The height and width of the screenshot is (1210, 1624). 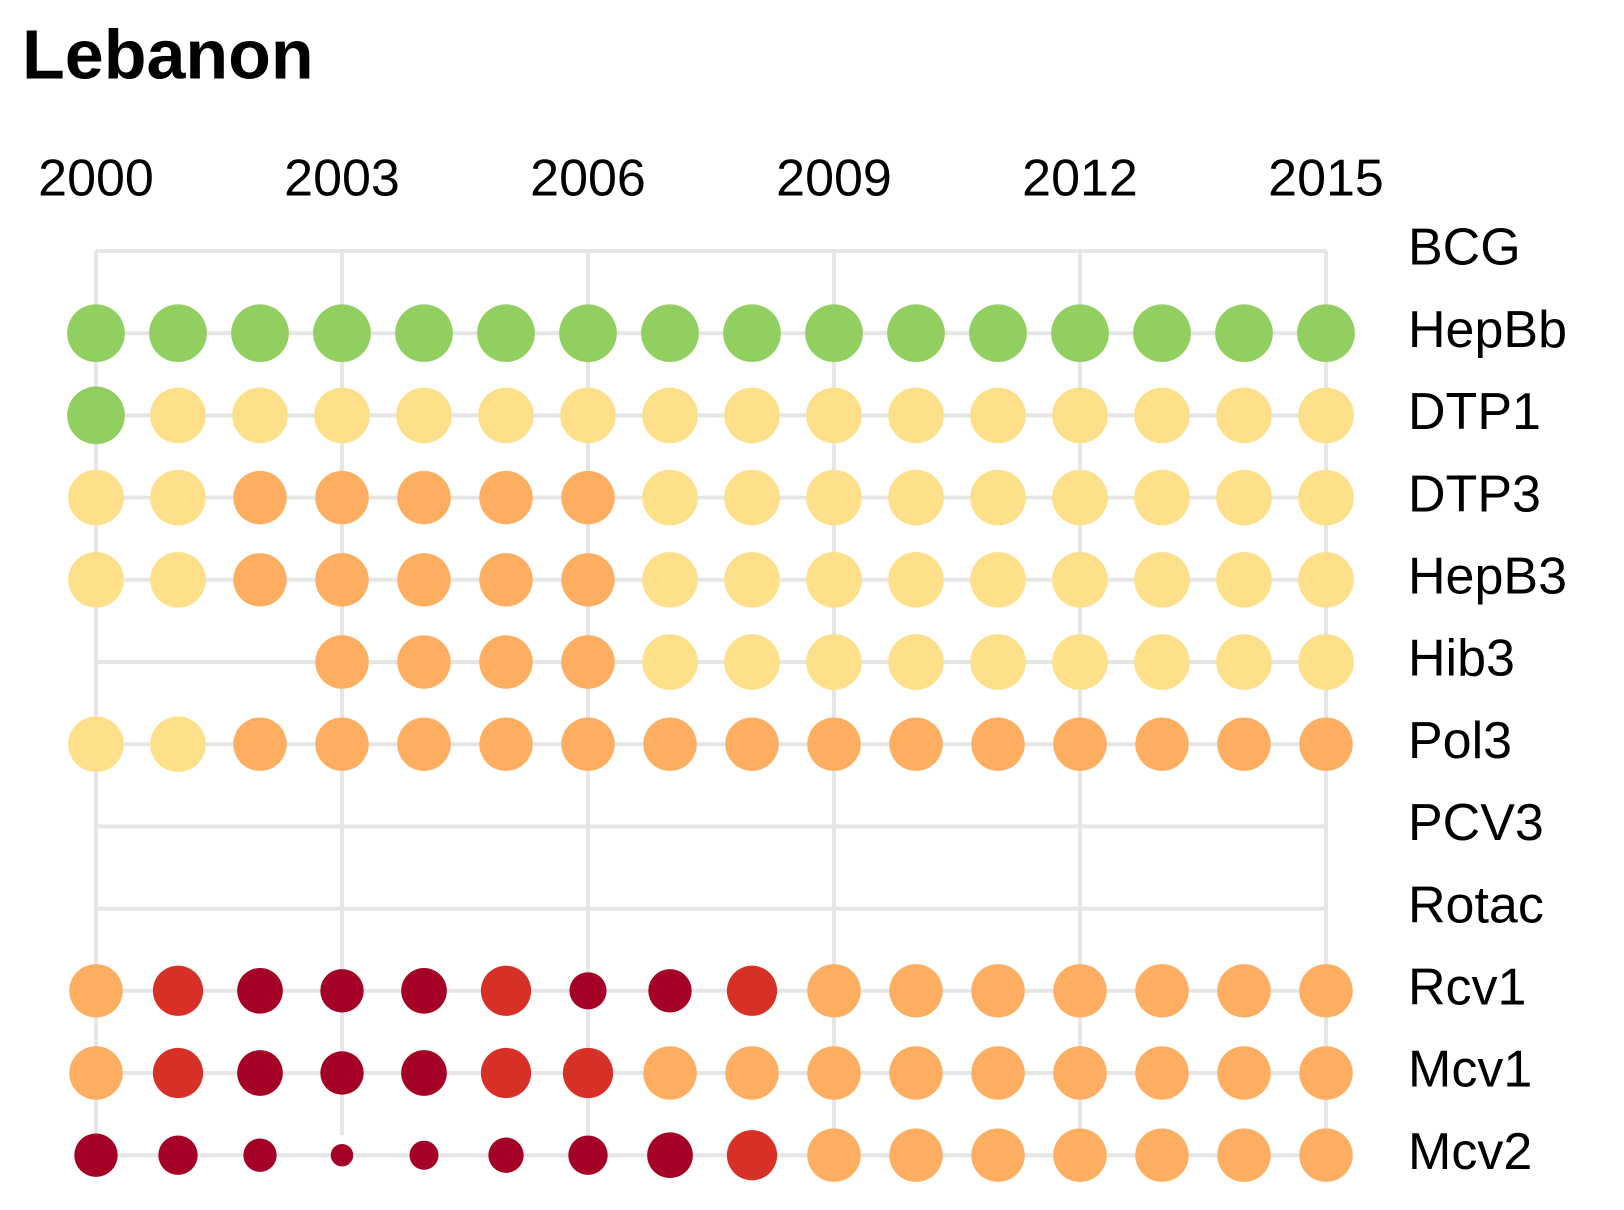 I want to click on row-label: Rcv1, so click(x=1467, y=988).